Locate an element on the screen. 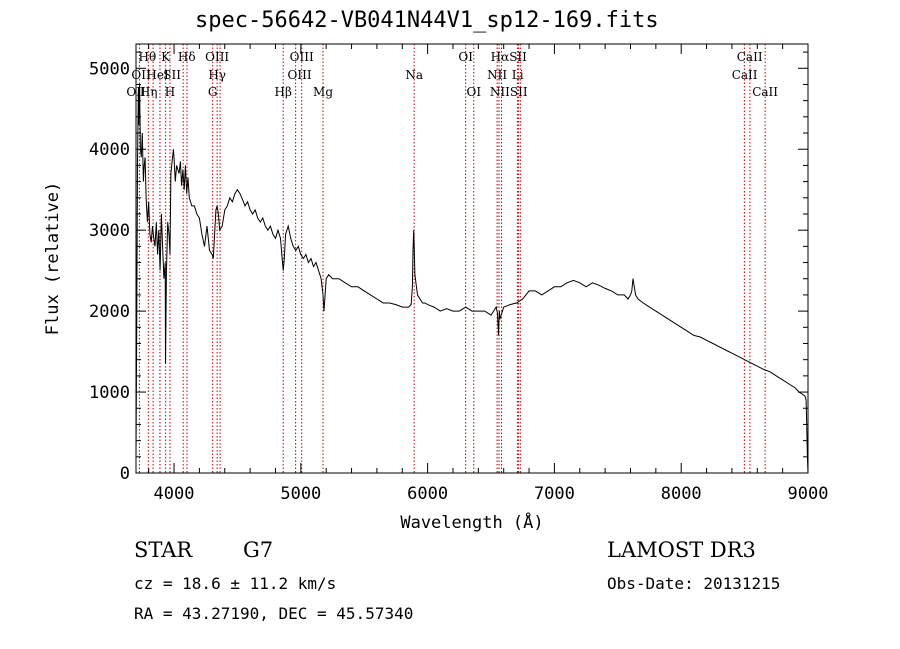 The width and height of the screenshot is (900, 649). spectral-line-label: HeI is located at coordinates (157, 75).